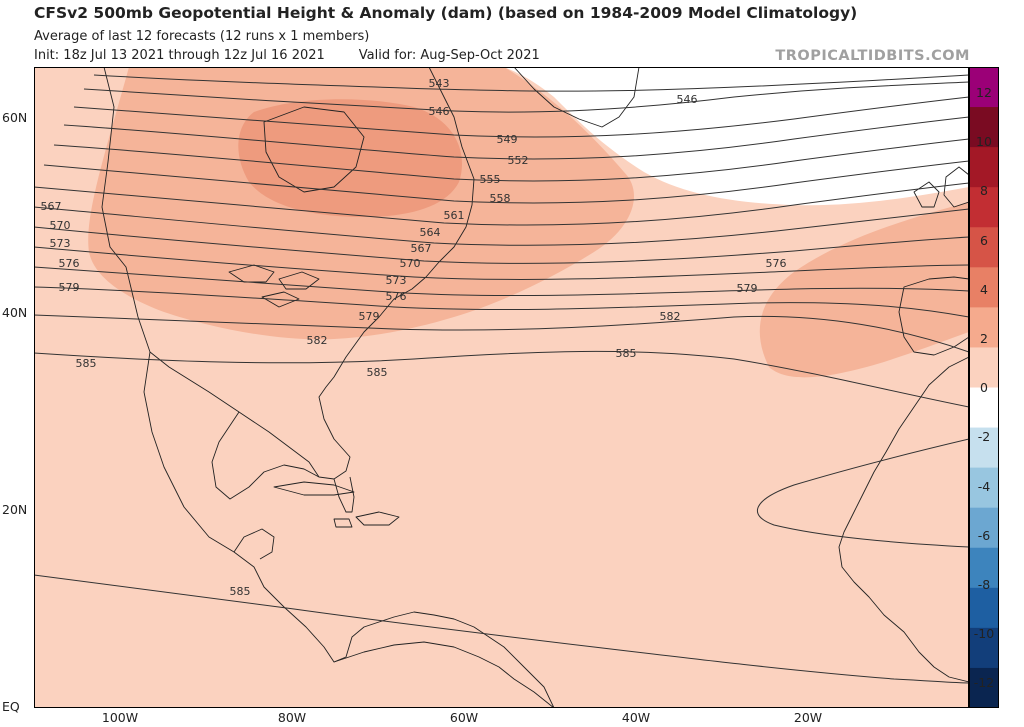  What do you see at coordinates (984, 142) in the screenshot?
I see `colorbar-tick-label: 10` at bounding box center [984, 142].